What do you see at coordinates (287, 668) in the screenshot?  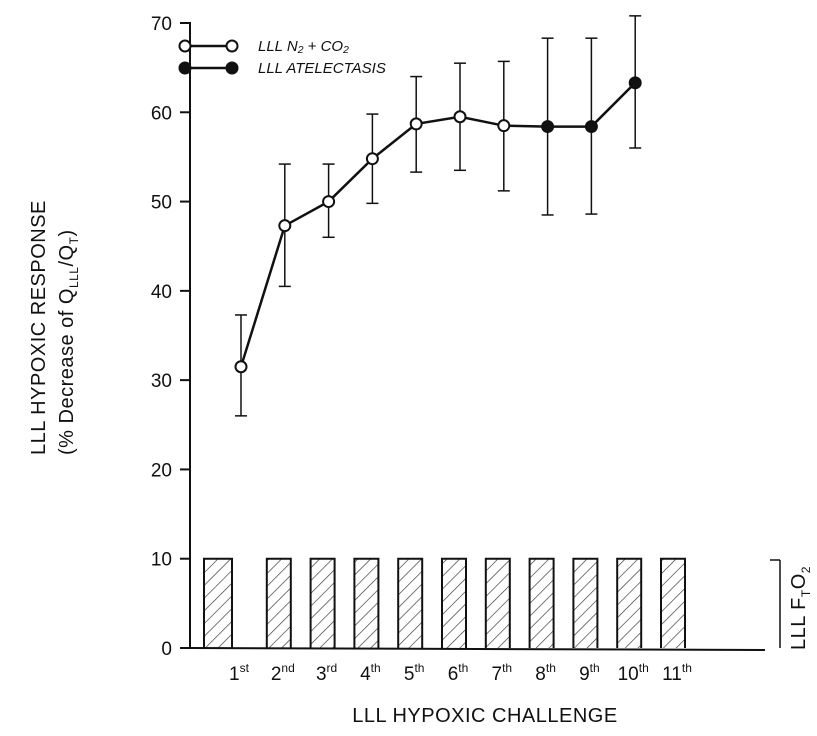 I see `x-tick-label-suffix: nd` at bounding box center [287, 668].